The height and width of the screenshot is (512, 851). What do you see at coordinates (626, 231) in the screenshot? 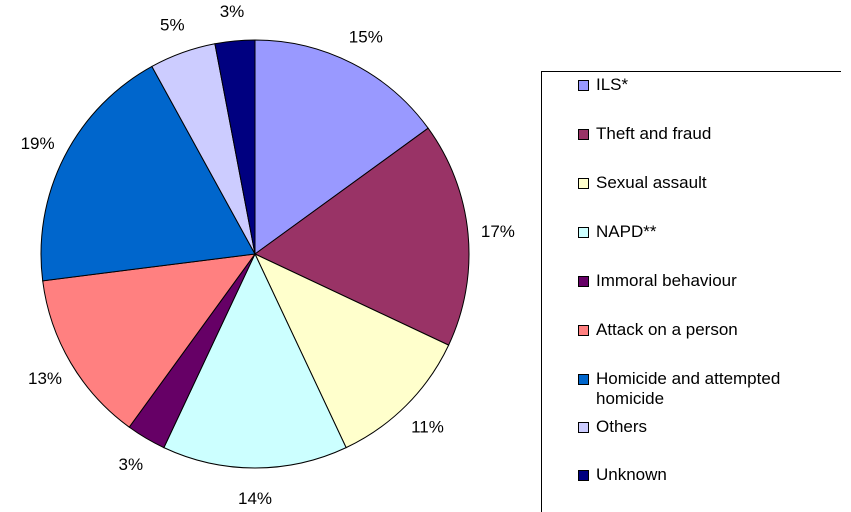
I see `legend-label: NAPD**` at bounding box center [626, 231].